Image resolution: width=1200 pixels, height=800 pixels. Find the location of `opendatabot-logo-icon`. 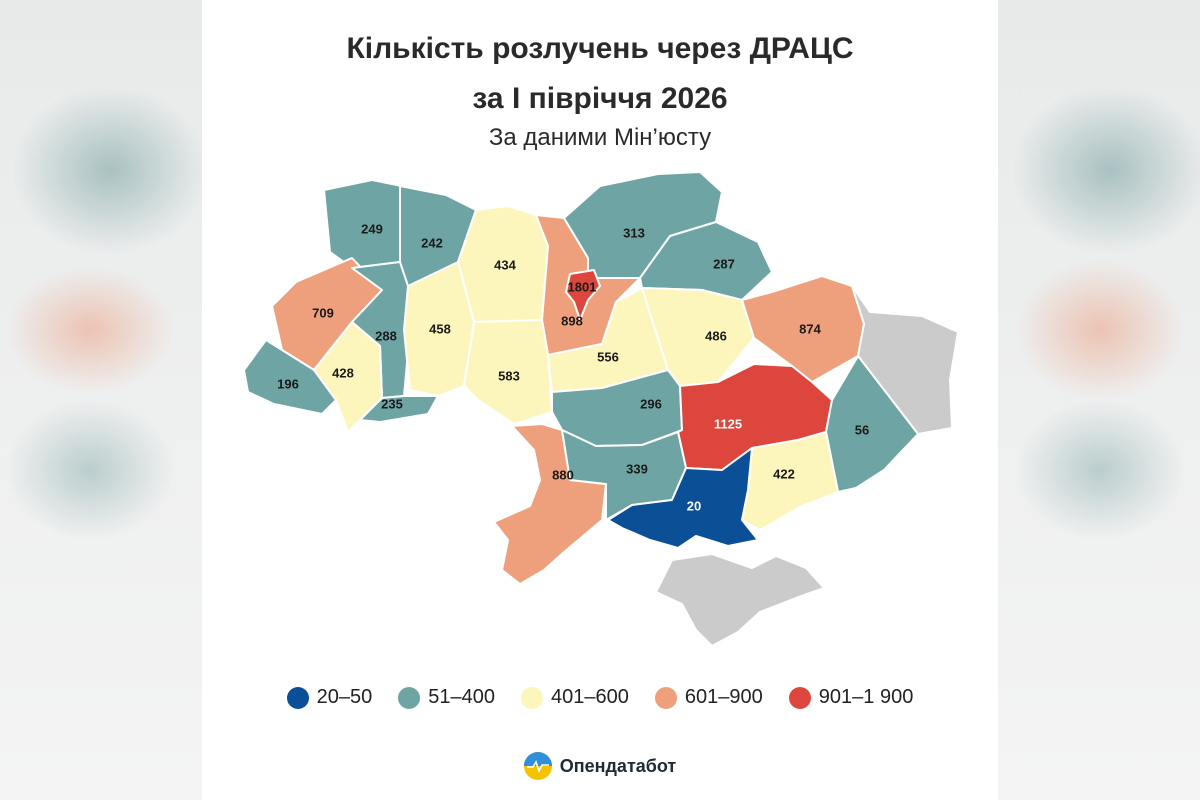

opendatabot-logo-icon is located at coordinates (537, 766).